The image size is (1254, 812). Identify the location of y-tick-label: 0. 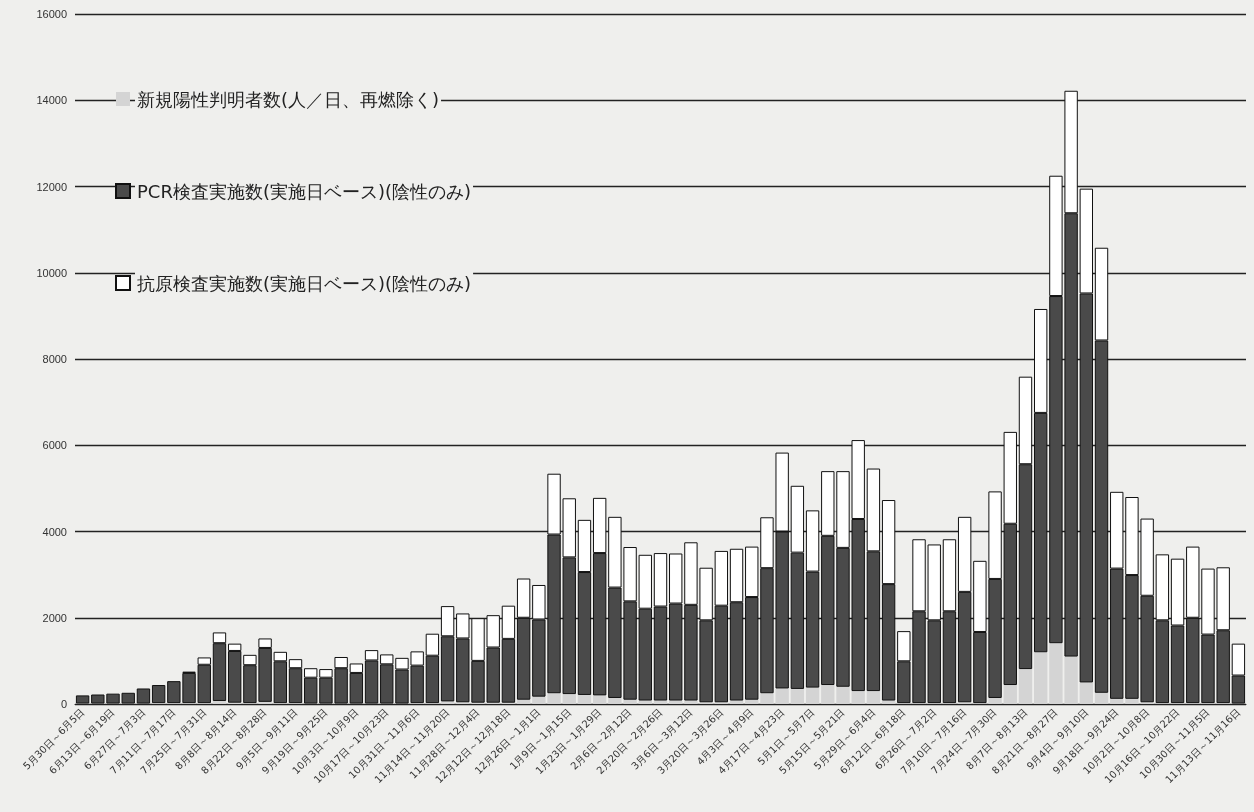
(63, 704).